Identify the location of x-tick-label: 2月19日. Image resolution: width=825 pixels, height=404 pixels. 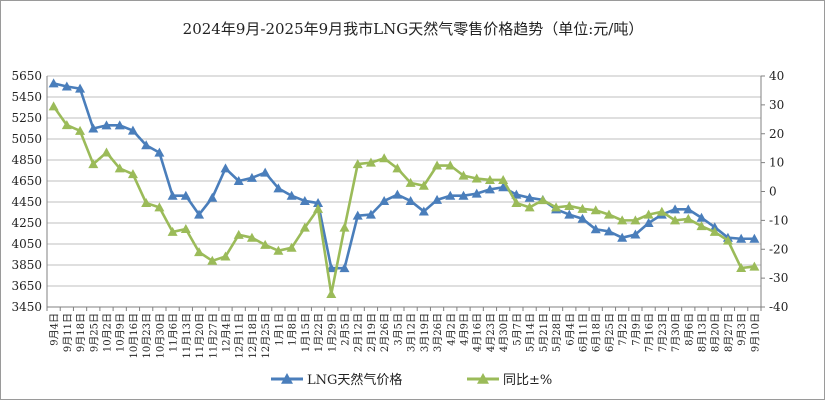
(372, 332).